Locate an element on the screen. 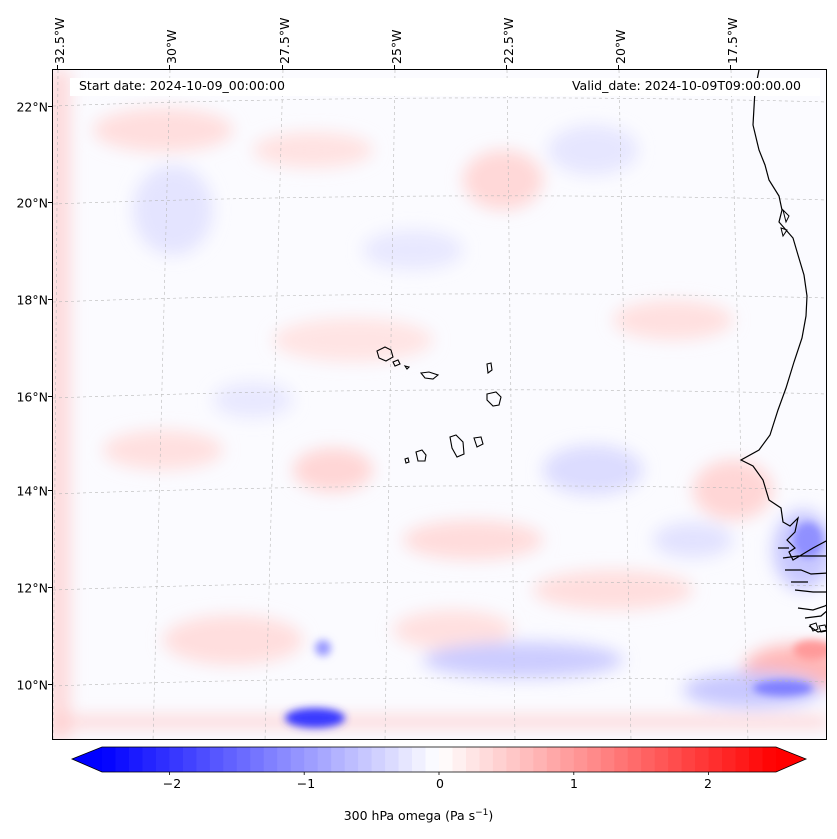 This screenshot has width=837, height=839. lon-label-27-5w: 27.5°W is located at coordinates (284, 40).